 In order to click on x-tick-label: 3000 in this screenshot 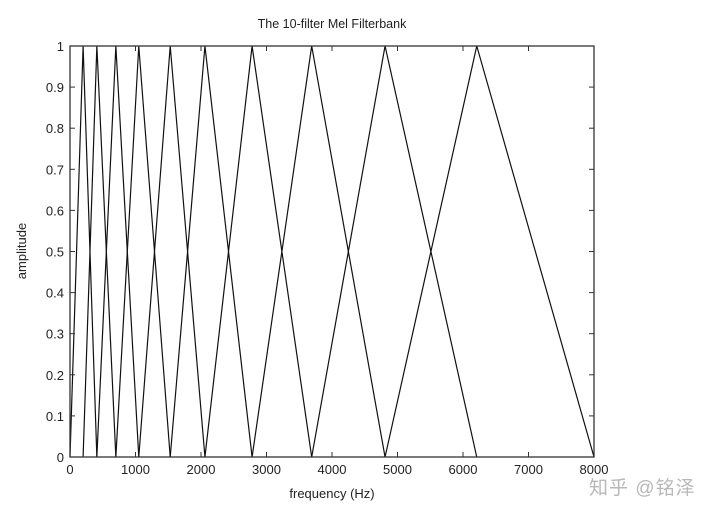, I will do `click(266, 469)`.